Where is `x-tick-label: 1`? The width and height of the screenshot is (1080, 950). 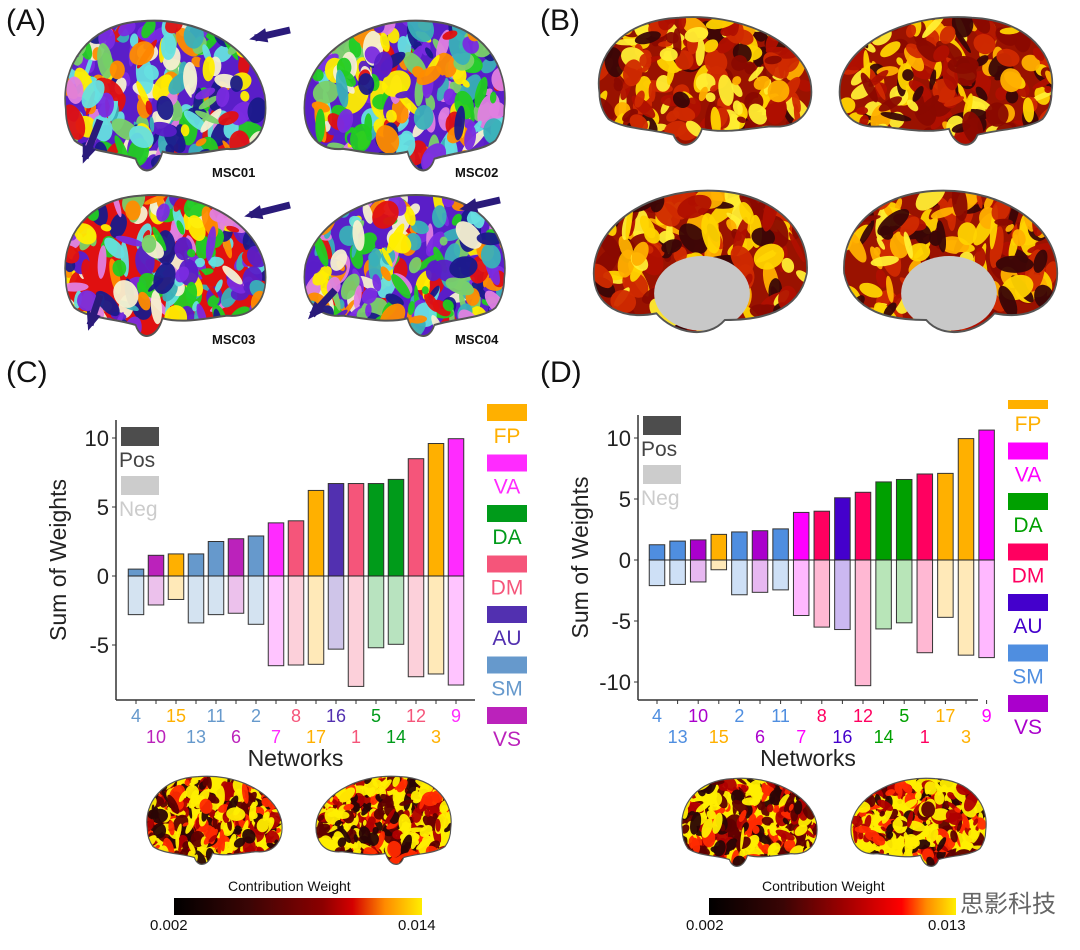
x-tick-label: 1 is located at coordinates (925, 737).